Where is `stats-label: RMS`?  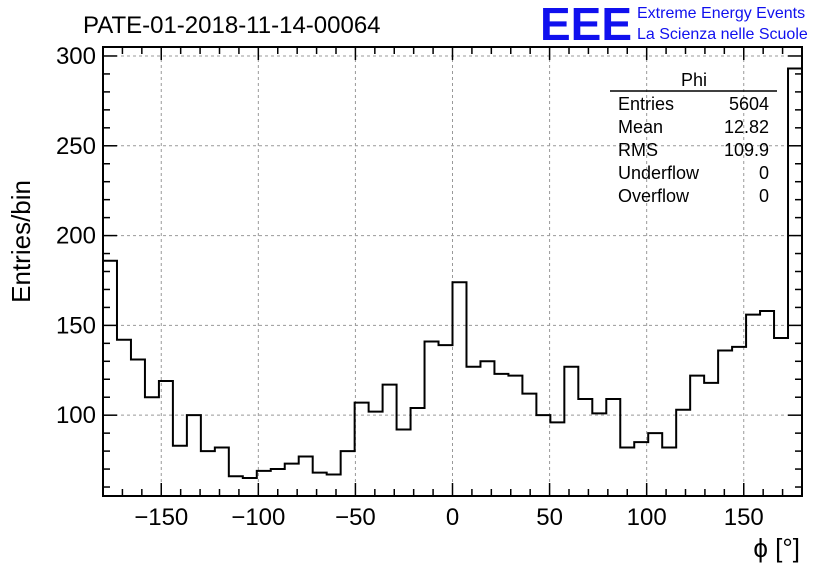 stats-label: RMS is located at coordinates (638, 150).